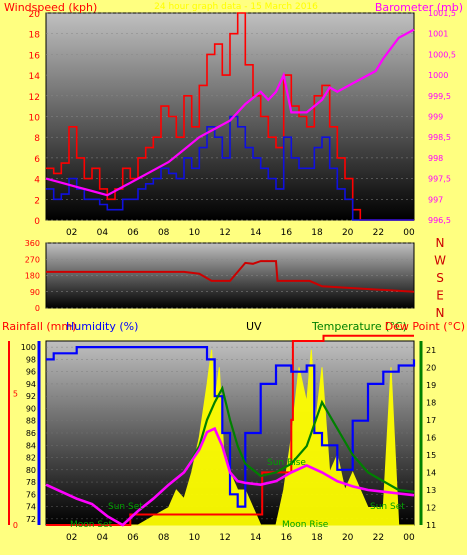 This screenshot has width=467, height=555. Describe the element at coordinates (31, 482) in the screenshot. I see `humidity-tick: 78` at that location.